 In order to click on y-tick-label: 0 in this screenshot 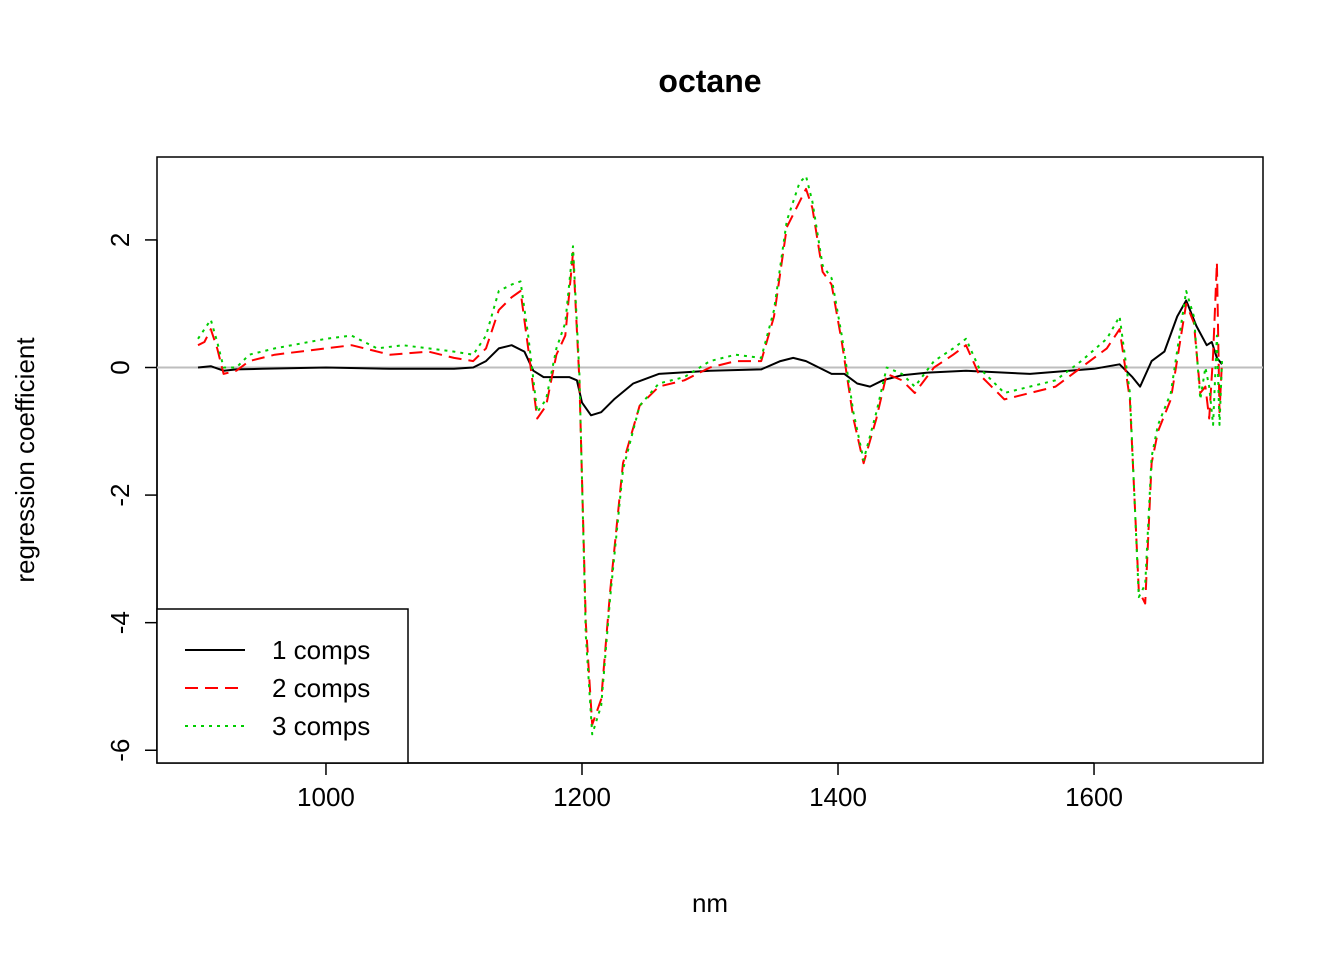, I will do `click(120, 367)`.